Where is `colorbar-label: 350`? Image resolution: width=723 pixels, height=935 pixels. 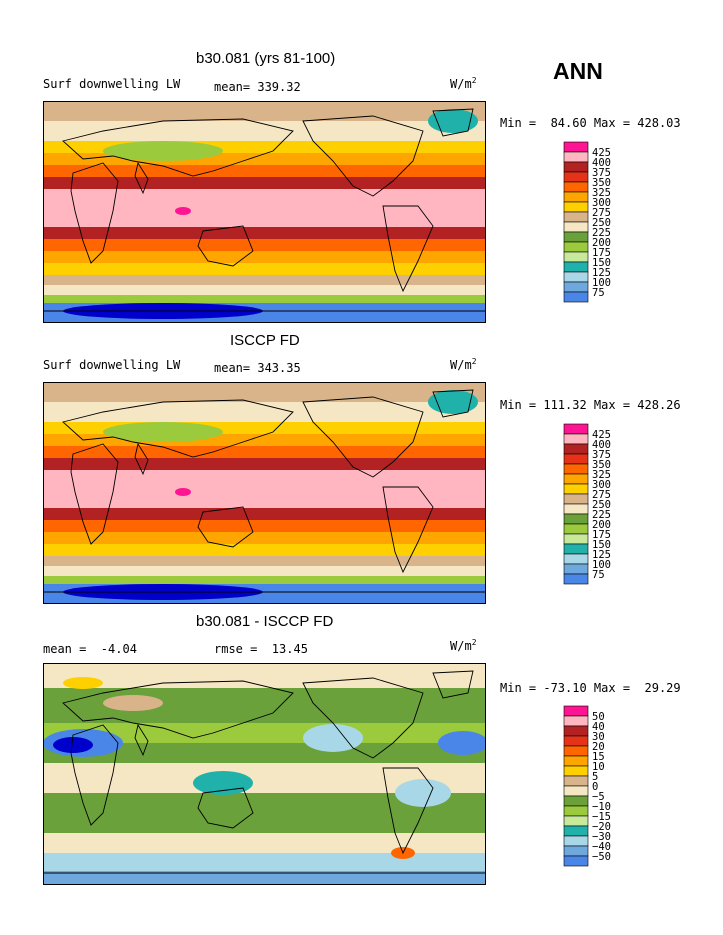
colorbar-label: 350 is located at coordinates (601, 465).